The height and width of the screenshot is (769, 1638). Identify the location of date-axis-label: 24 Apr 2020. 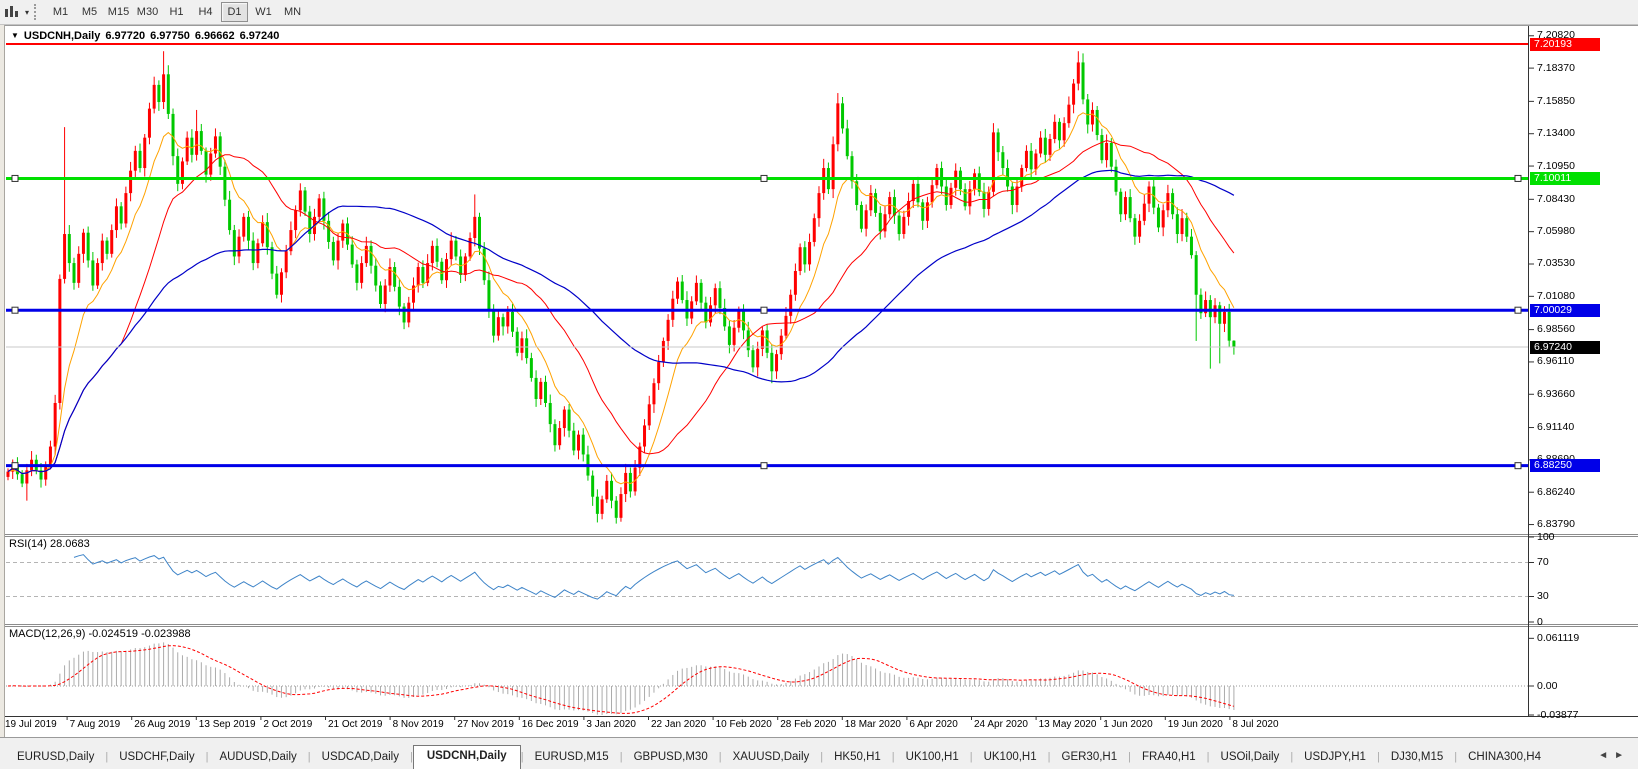
(1001, 724).